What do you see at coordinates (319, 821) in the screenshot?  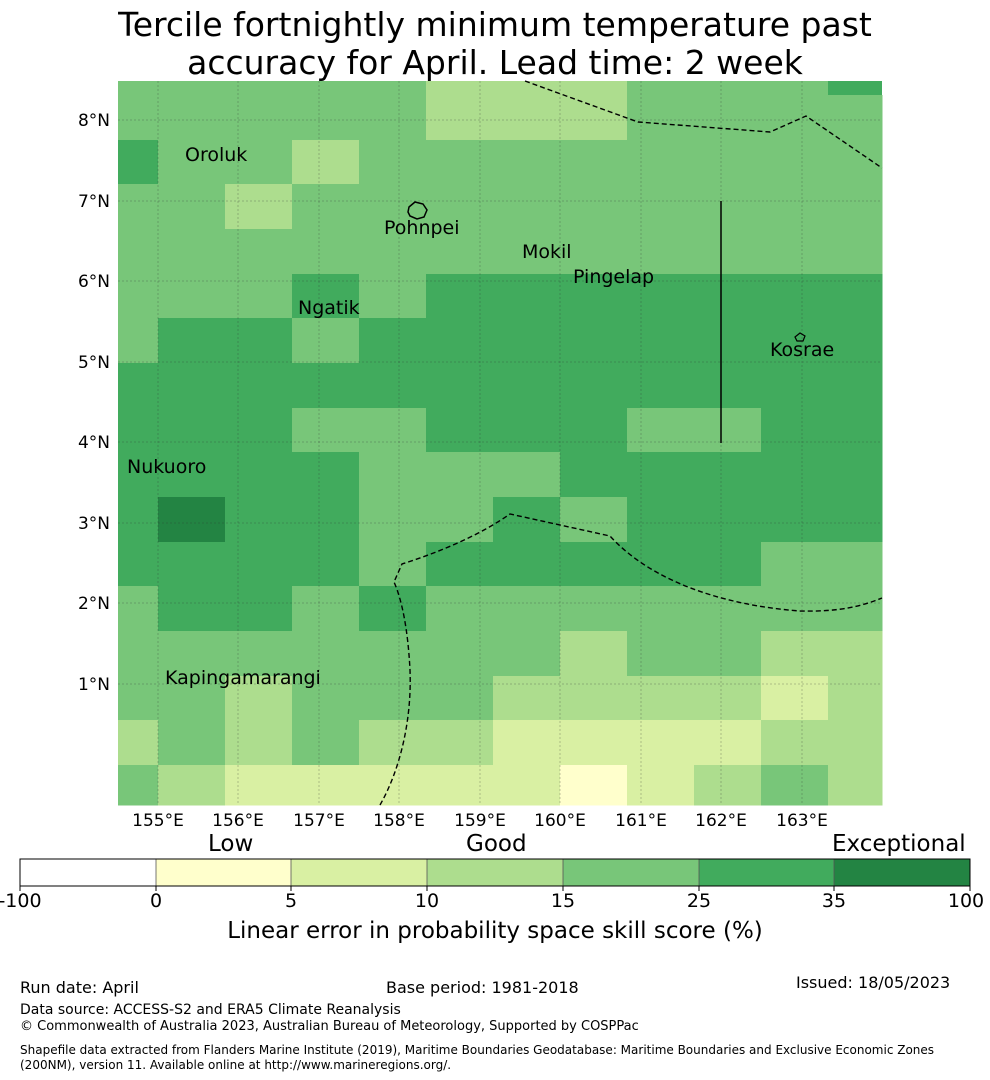 I see `longitude-label: 157°E` at bounding box center [319, 821].